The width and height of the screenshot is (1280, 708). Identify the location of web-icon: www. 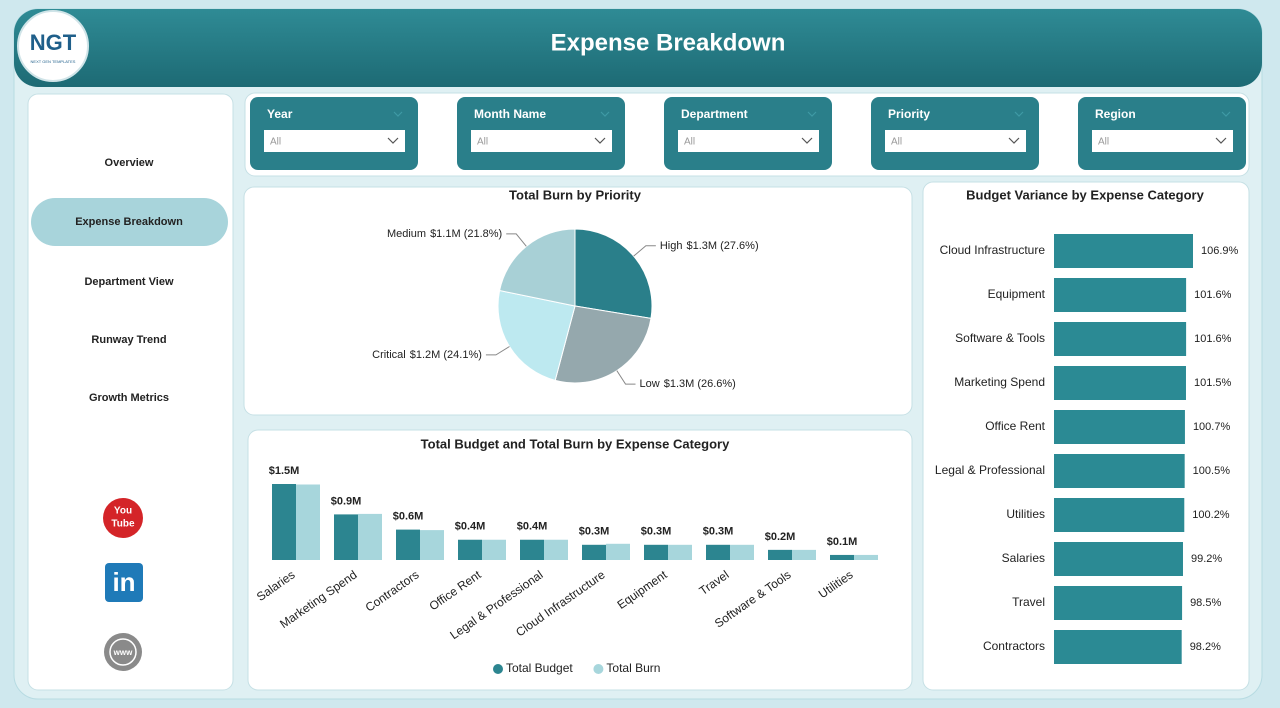
(123, 652).